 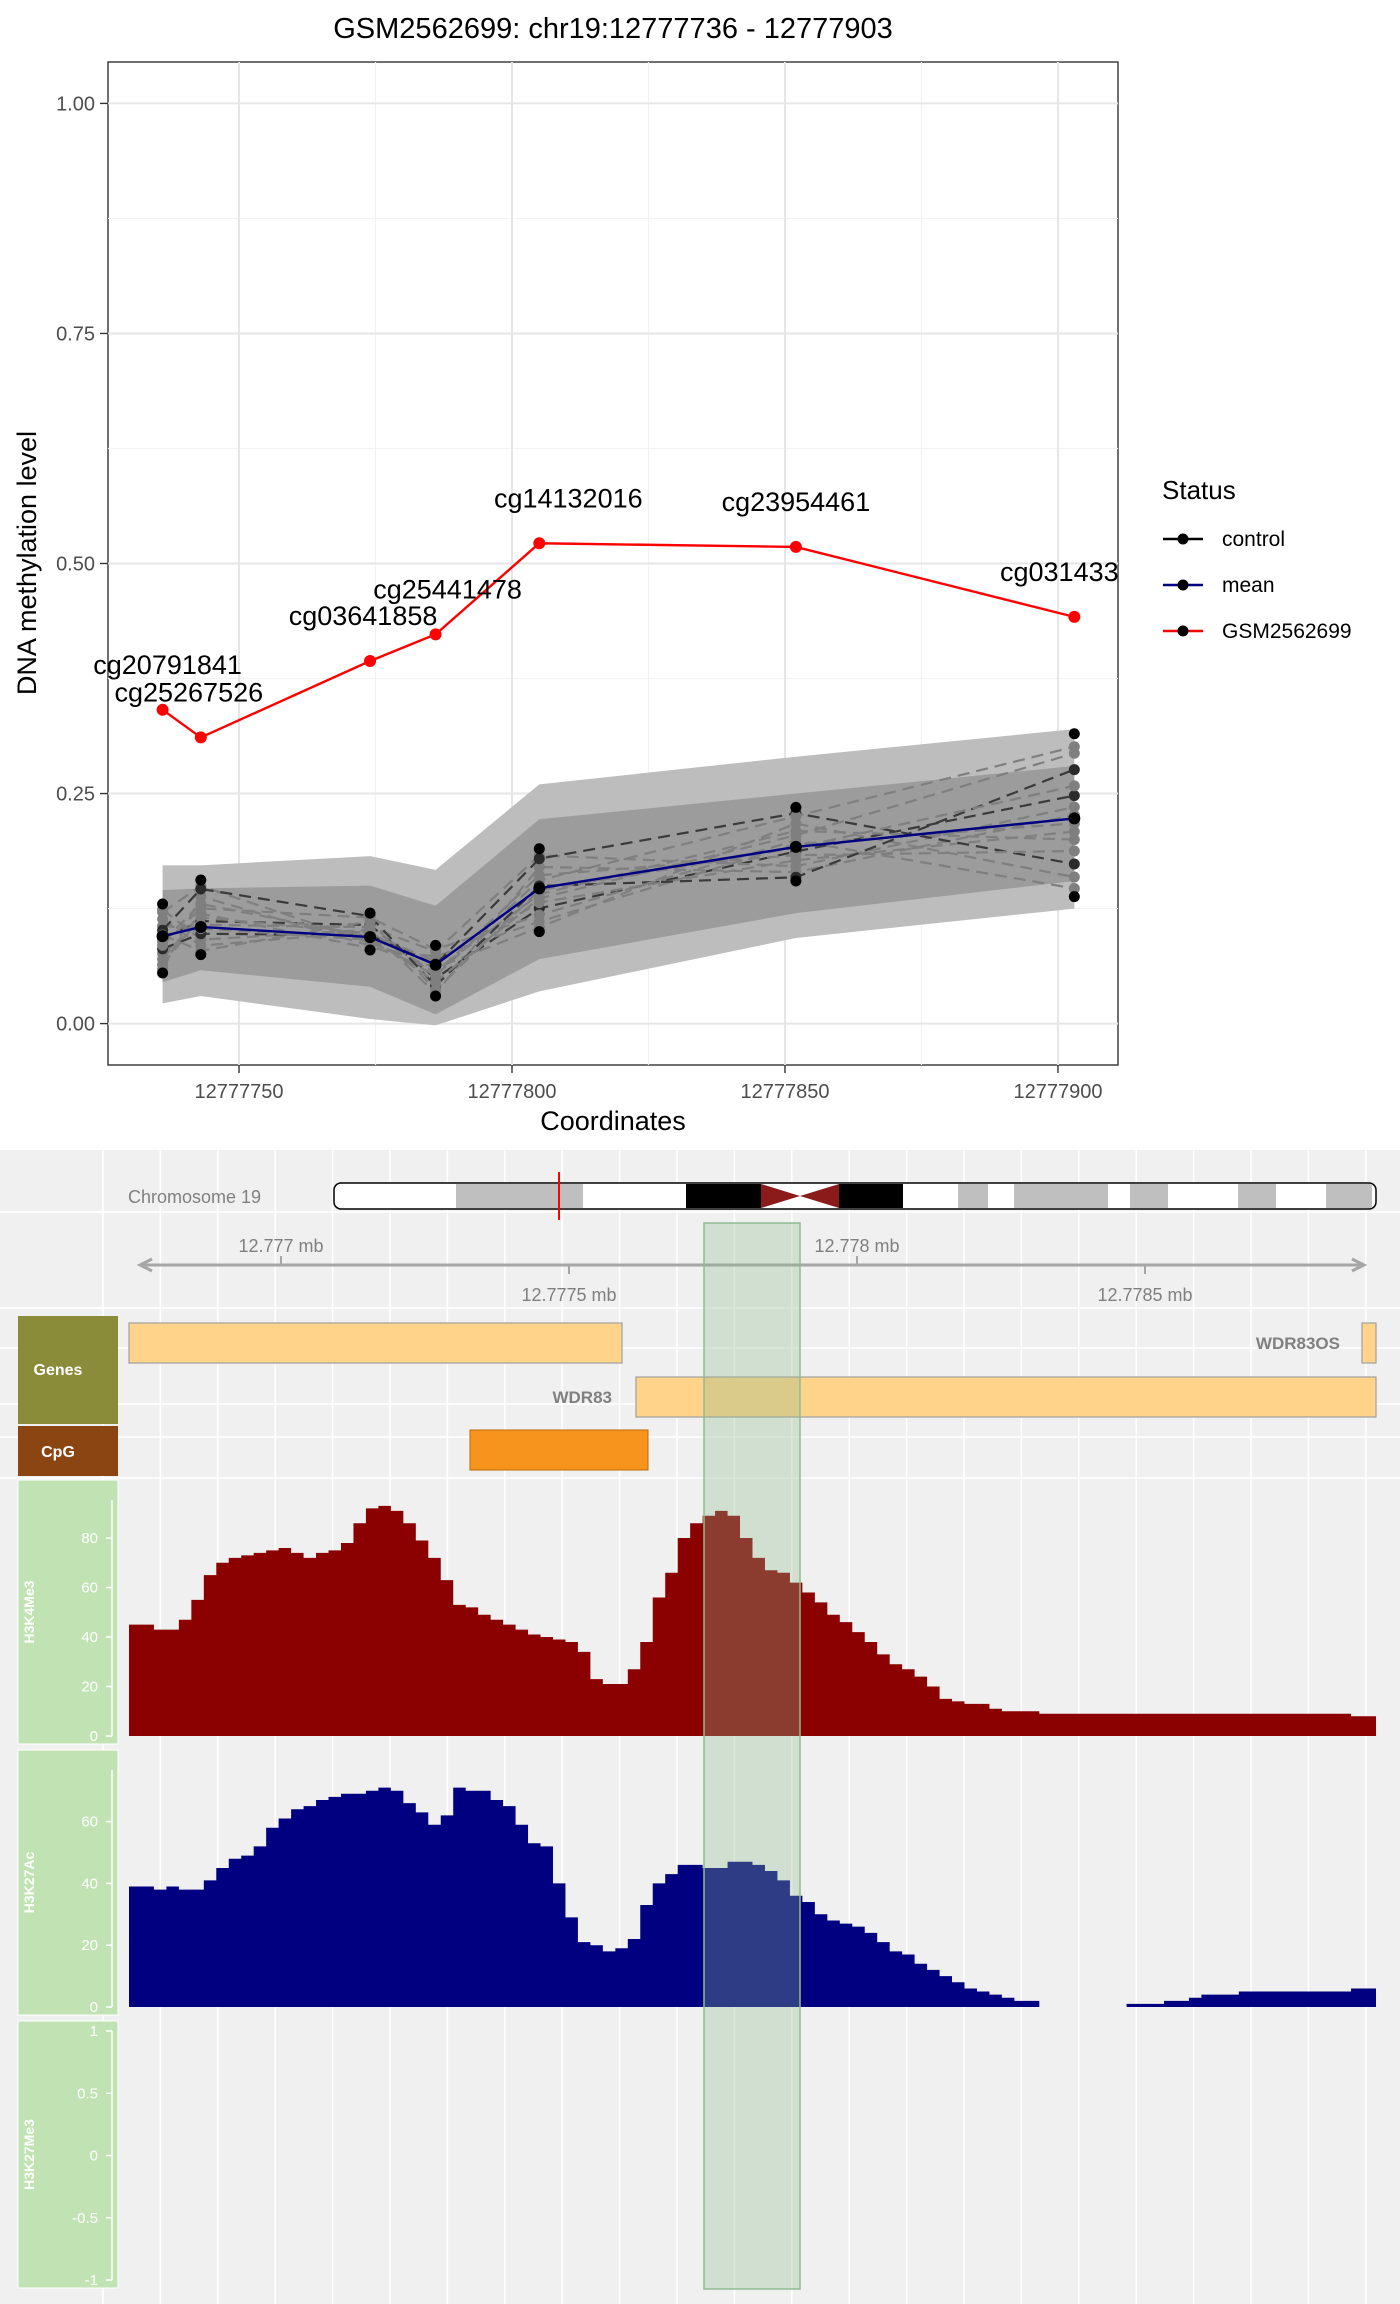 What do you see at coordinates (559, 1450) in the screenshot?
I see `cpg-island` at bounding box center [559, 1450].